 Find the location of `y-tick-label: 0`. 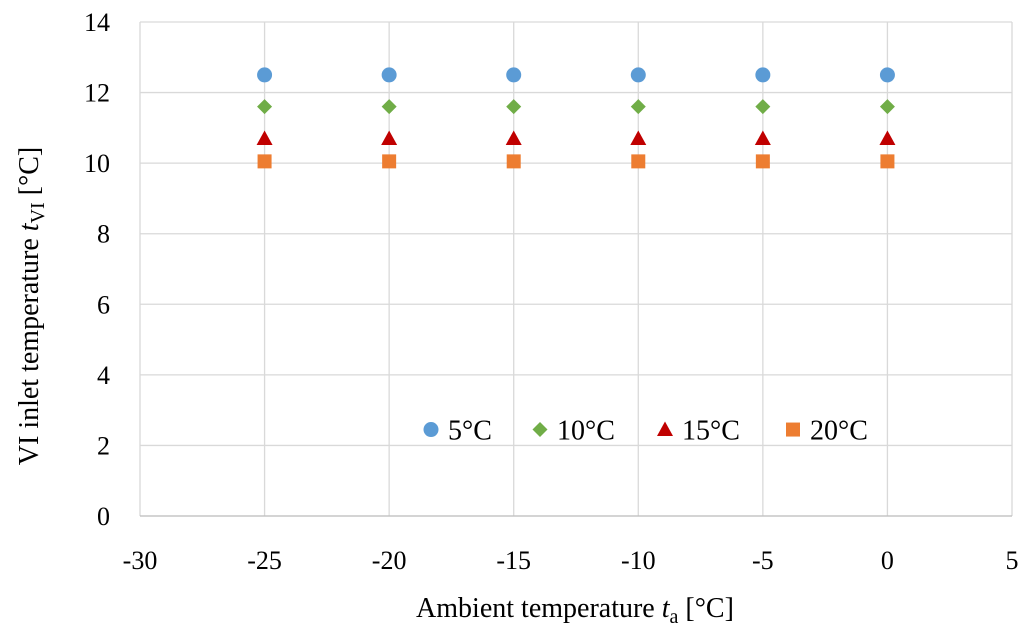

y-tick-label: 0 is located at coordinates (103, 516).